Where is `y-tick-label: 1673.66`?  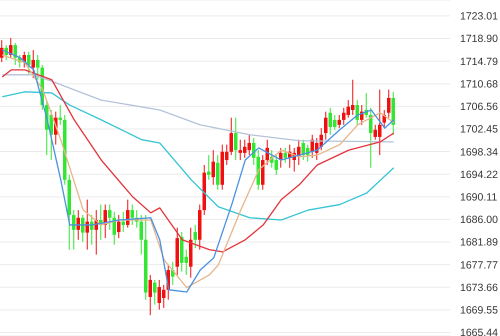
y-tick-label: 1673.66 is located at coordinates (479, 288).